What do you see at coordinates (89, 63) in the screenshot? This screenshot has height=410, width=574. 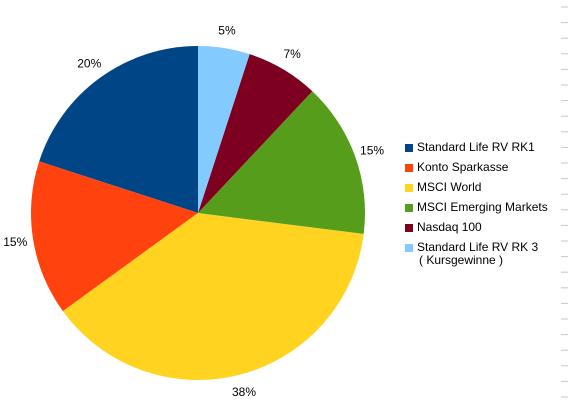 I see `slice-label: 20%` at bounding box center [89, 63].